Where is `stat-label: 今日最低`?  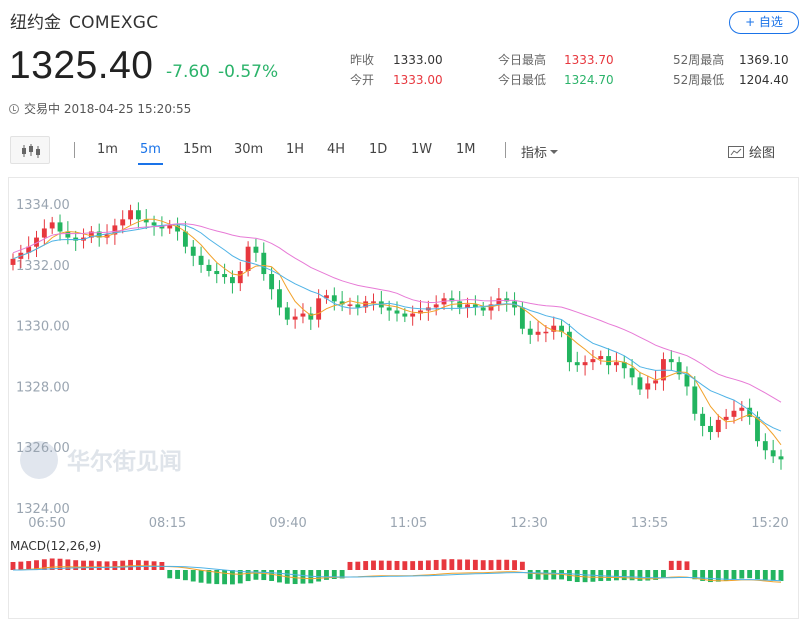
stat-label: 今日最低 is located at coordinates (522, 80).